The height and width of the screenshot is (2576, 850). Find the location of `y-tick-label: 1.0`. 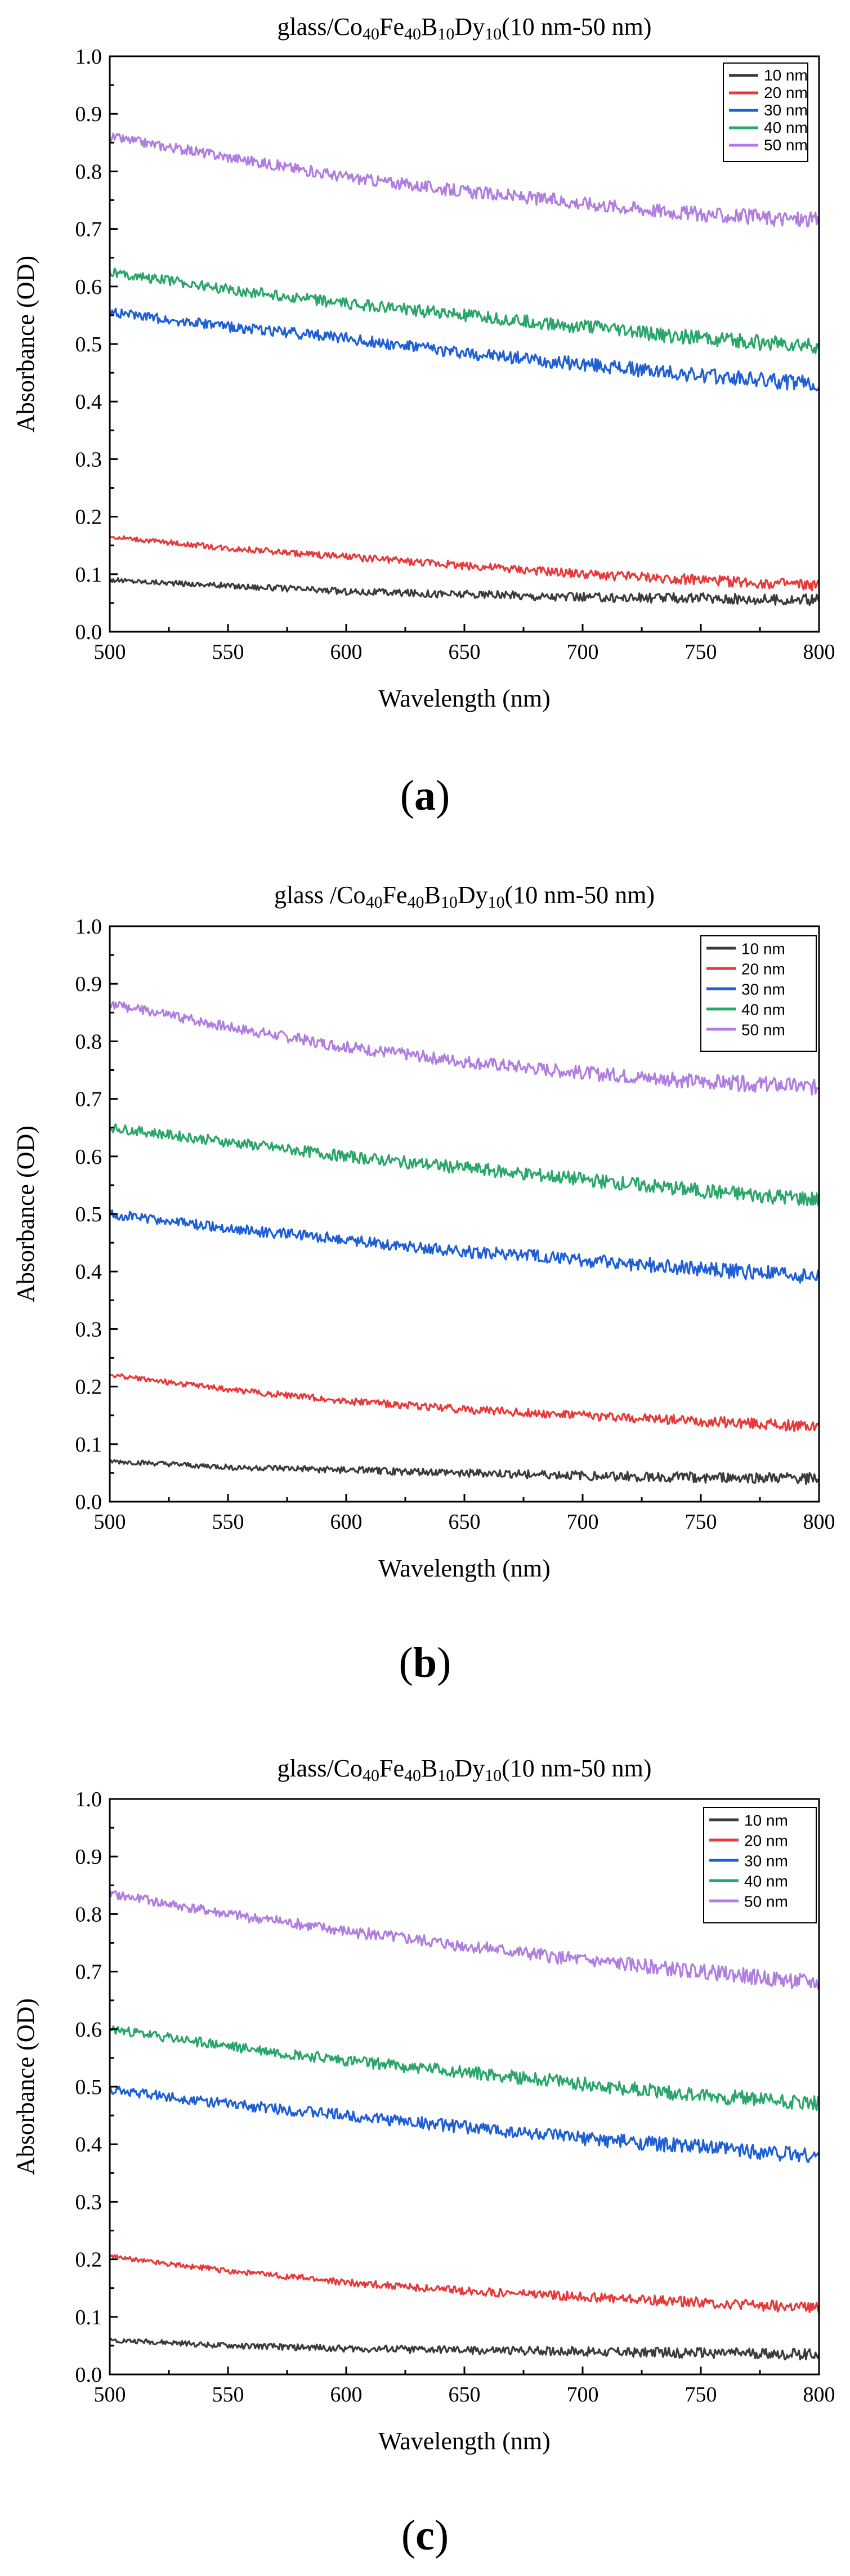

y-tick-label: 1.0 is located at coordinates (88, 1799).